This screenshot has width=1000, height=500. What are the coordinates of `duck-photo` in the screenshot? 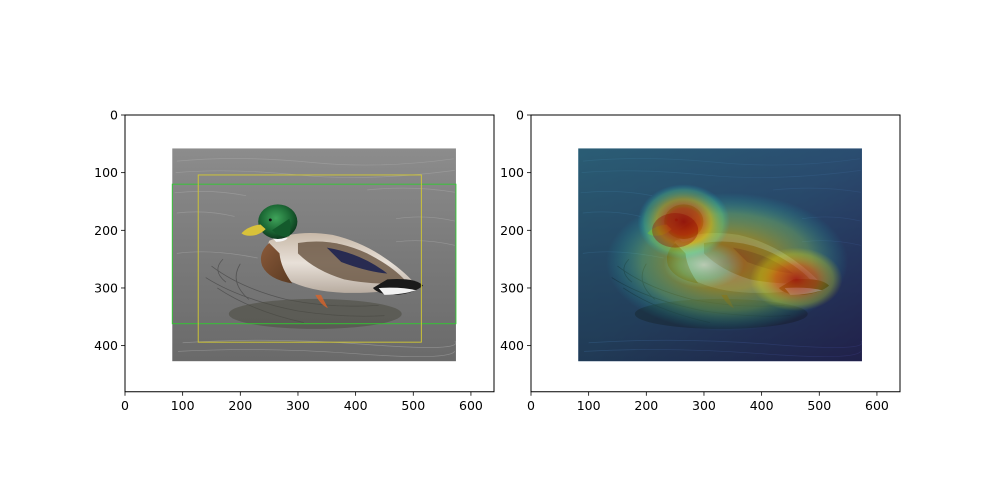 It's located at (314, 255).